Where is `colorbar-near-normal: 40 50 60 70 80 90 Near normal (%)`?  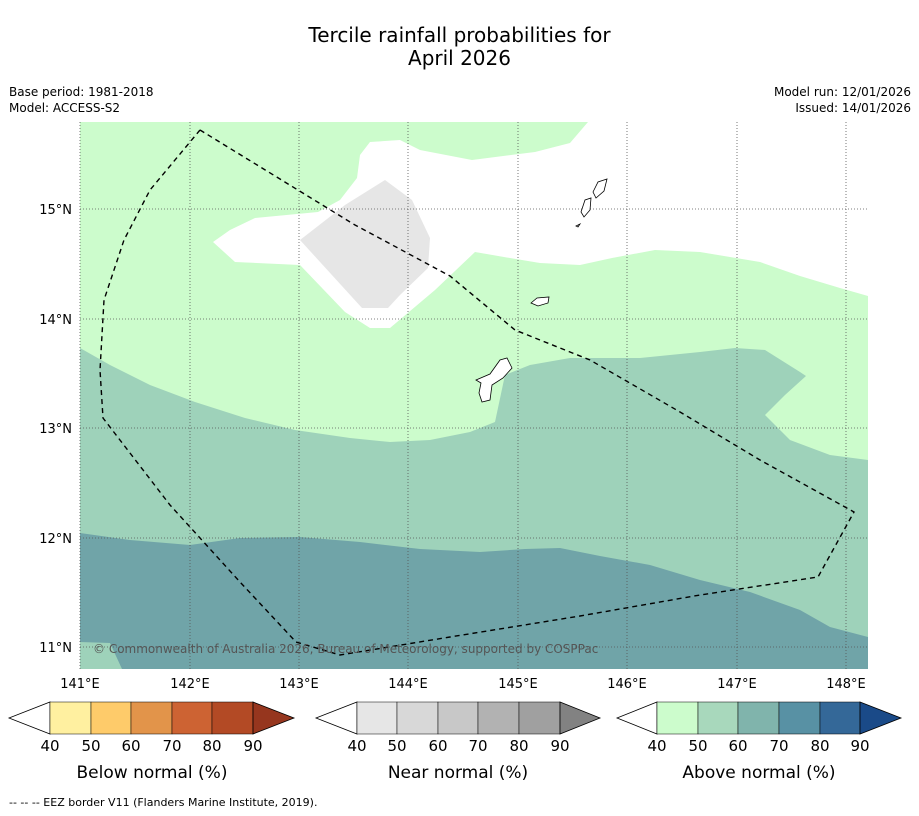 colorbar-near-normal: 40 50 60 70 80 90 Near normal (%) is located at coordinates (458, 742).